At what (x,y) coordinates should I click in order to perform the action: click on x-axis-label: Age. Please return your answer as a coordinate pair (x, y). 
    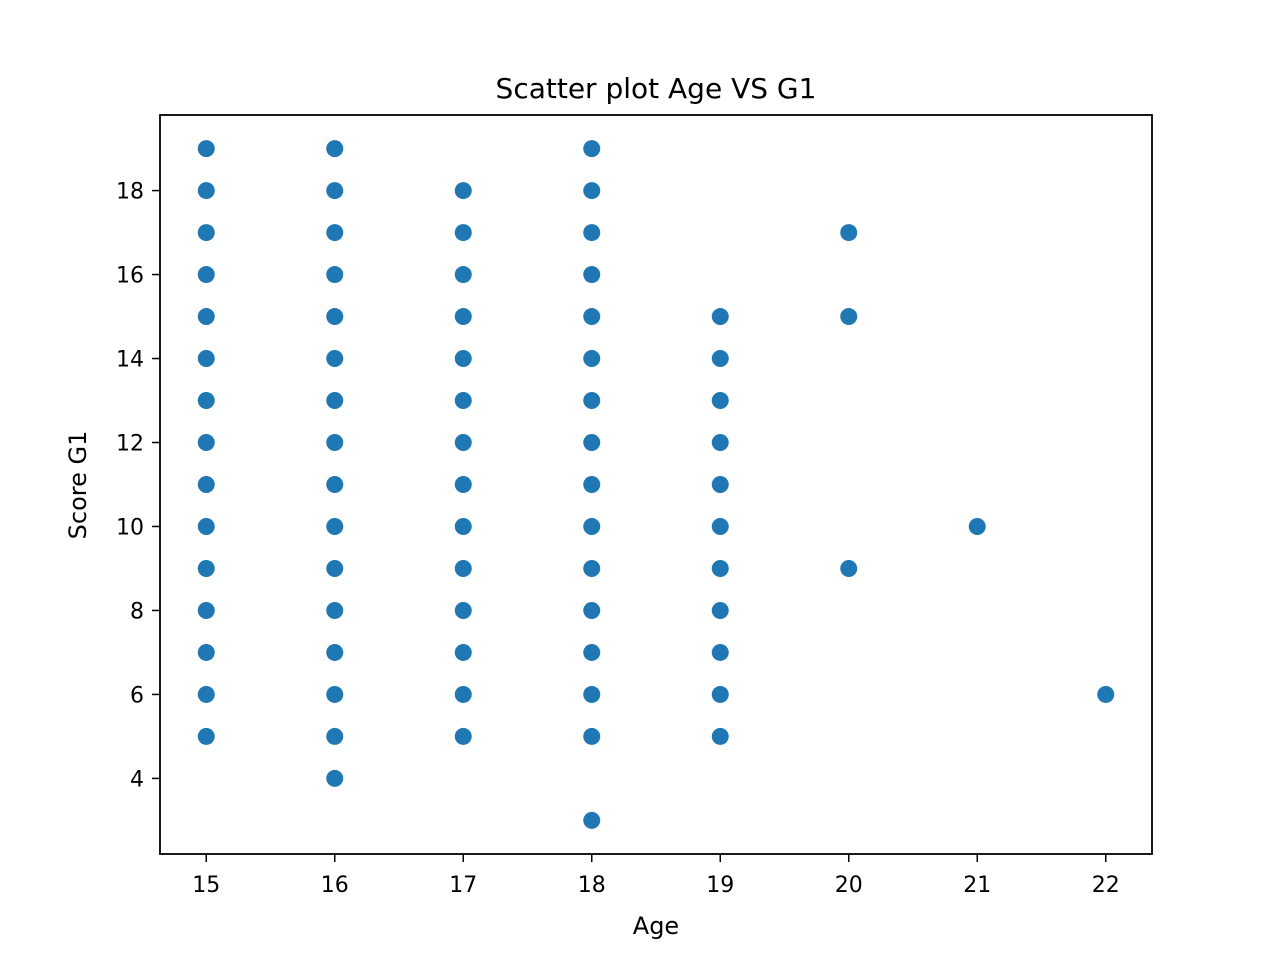
    Looking at the image, I should click on (656, 926).